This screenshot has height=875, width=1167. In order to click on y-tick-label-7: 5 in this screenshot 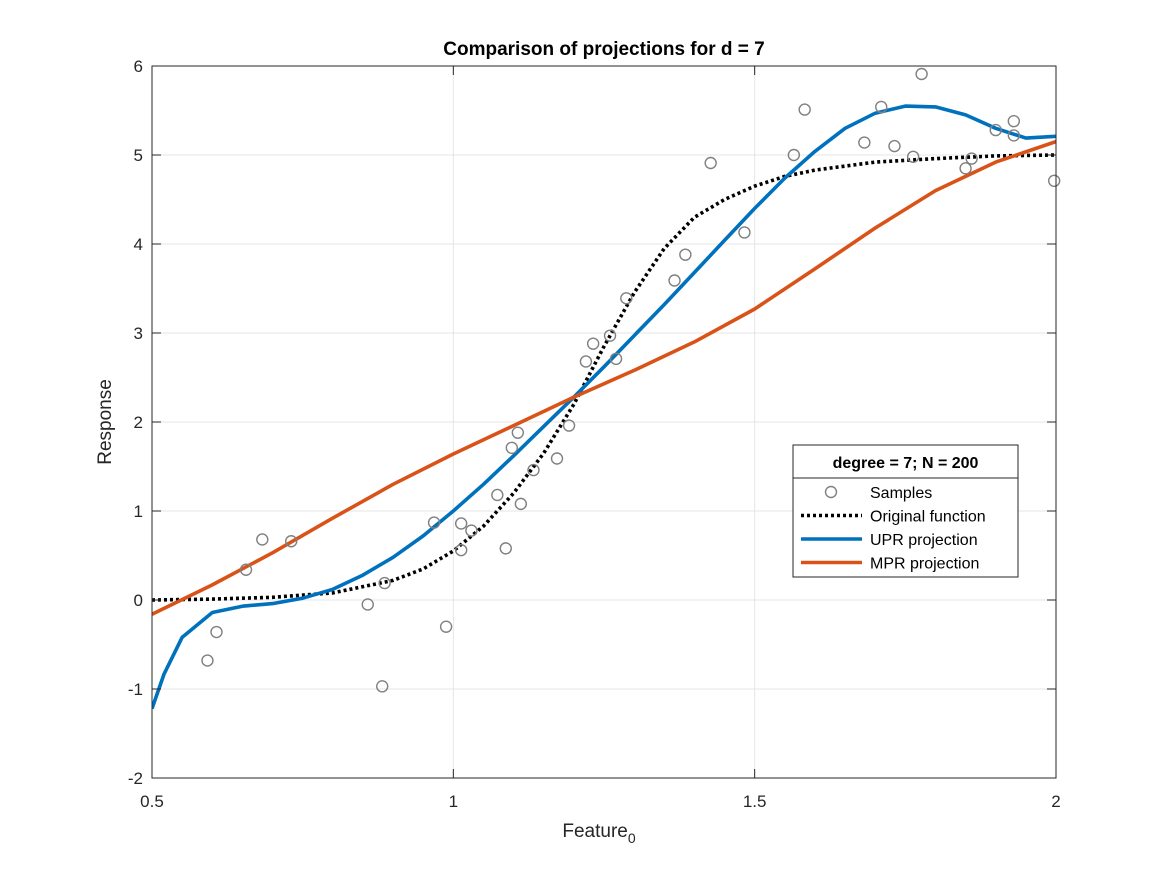, I will do `click(138, 155)`.